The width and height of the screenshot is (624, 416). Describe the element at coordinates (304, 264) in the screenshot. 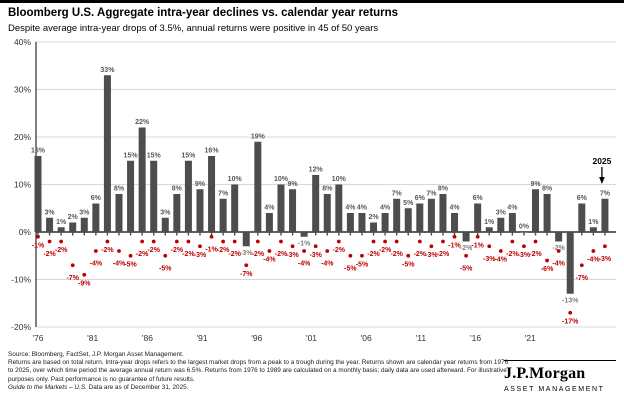

I see `decline-label-1999: -4%` at that location.